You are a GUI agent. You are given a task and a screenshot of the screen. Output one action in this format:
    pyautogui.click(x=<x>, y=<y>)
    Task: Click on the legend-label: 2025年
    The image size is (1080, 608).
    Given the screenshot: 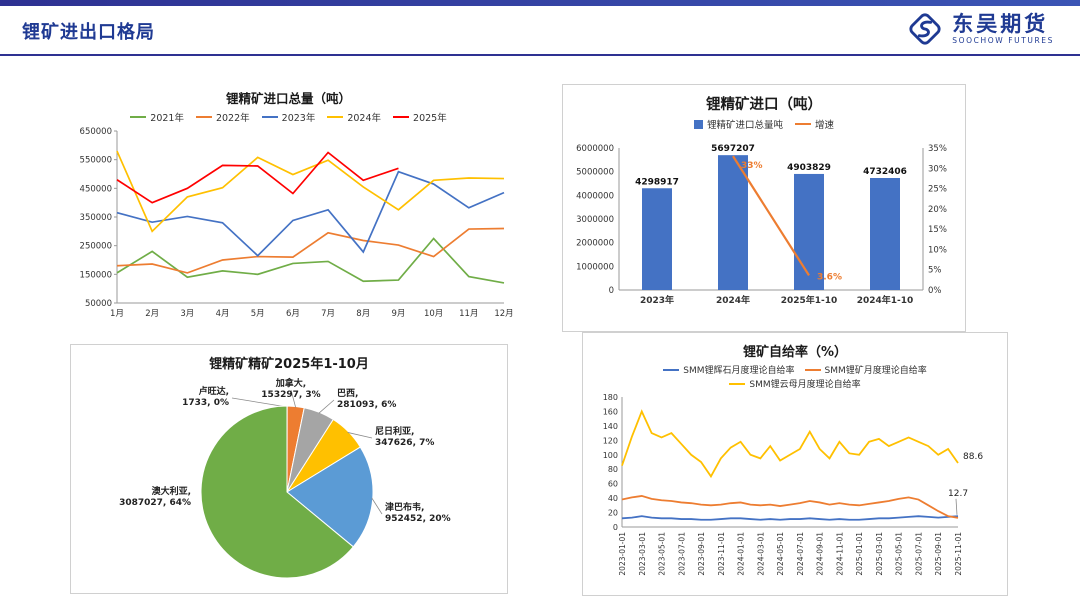 What is the action you would take?
    pyautogui.click(x=430, y=118)
    